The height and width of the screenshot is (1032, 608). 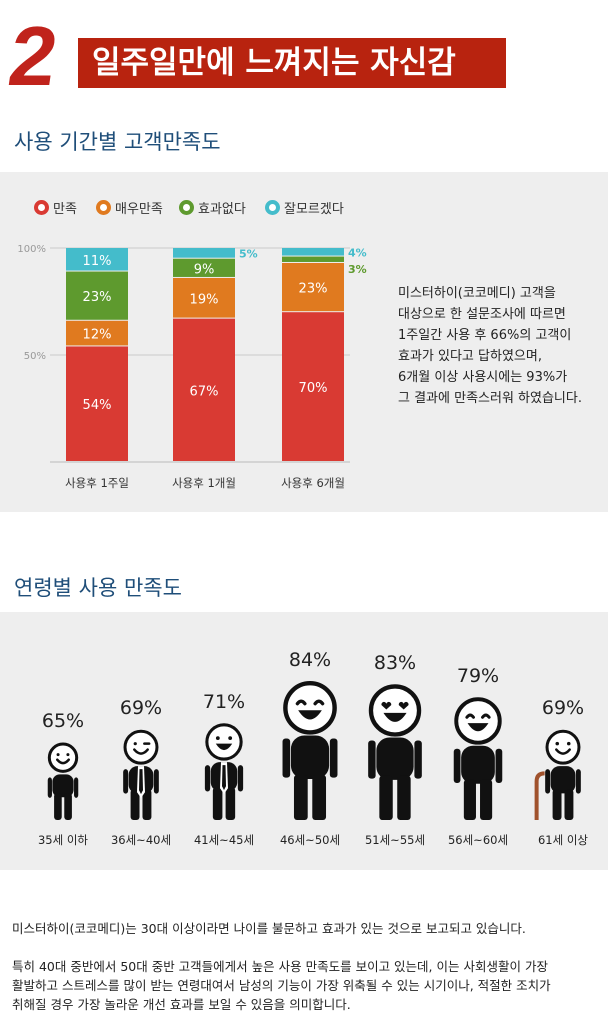 What do you see at coordinates (117, 142) in the screenshot?
I see `section-title-period: 사용 기간별 고객만족도` at bounding box center [117, 142].